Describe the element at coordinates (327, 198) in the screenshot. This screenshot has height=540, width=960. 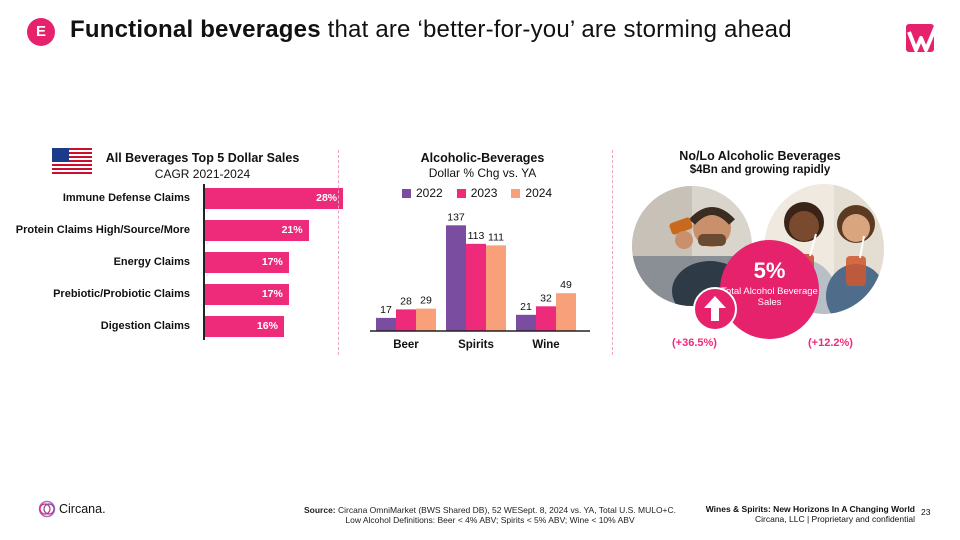
I see `chart1-bar-value: 28%` at that location.